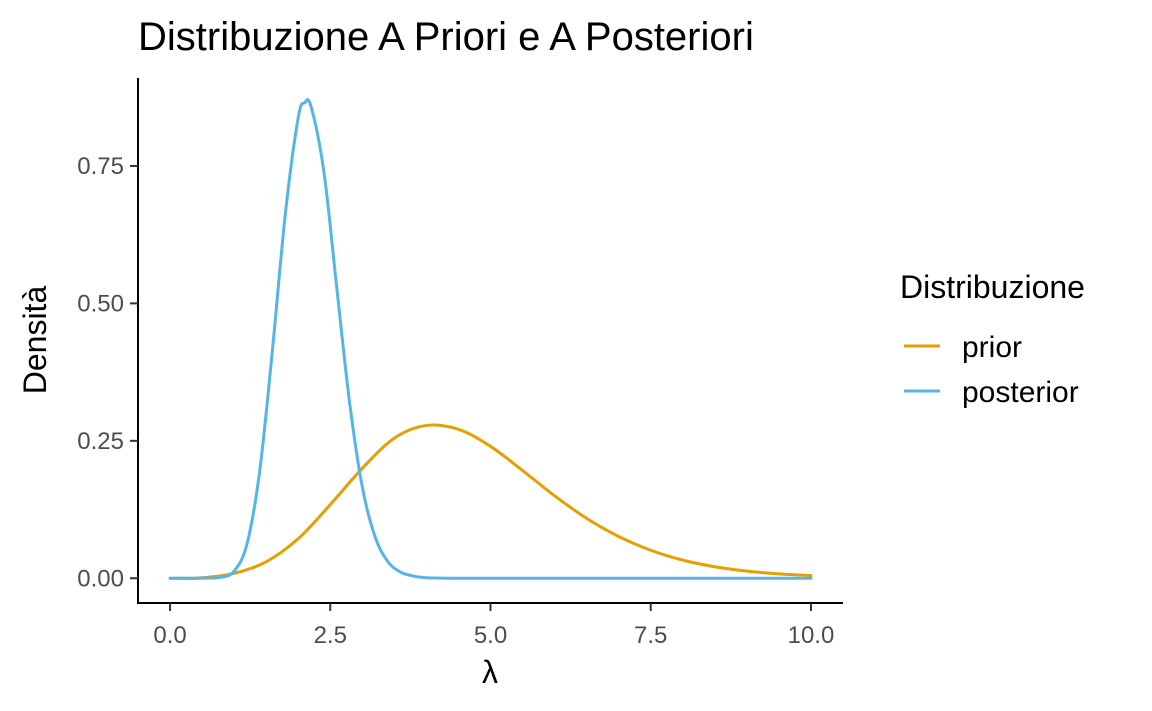 The height and width of the screenshot is (711, 1152). Describe the element at coordinates (107, 372) in the screenshot. I see `y-axis-ticks: 0.00 0.25 0.50 0.75` at that location.